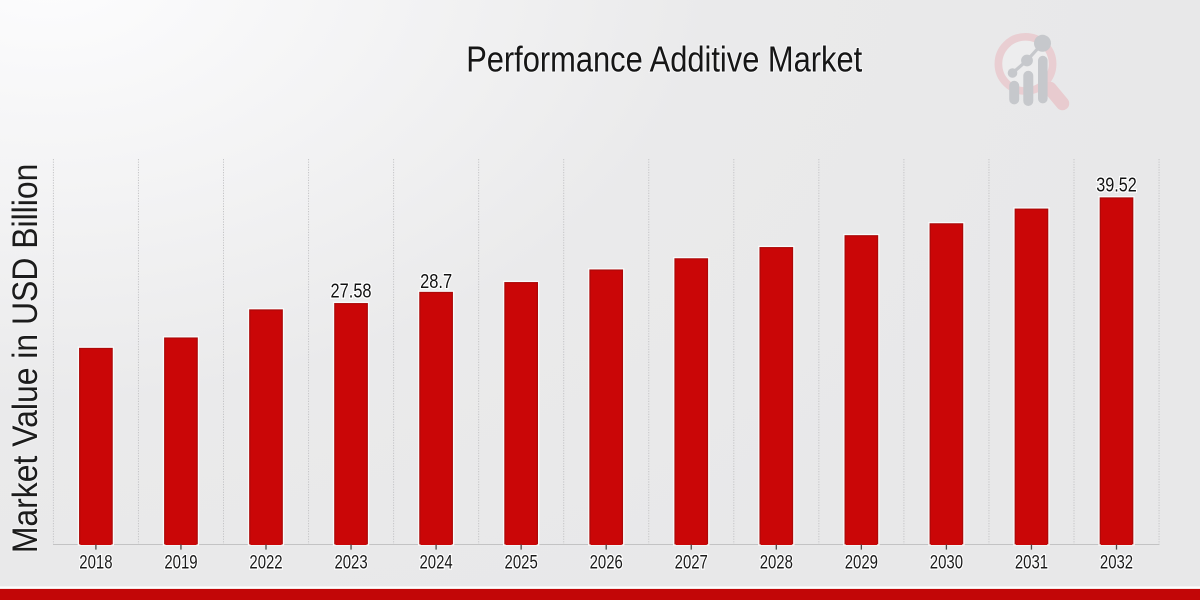  What do you see at coordinates (691, 563) in the screenshot?
I see `svg-text: 2027` at bounding box center [691, 563].